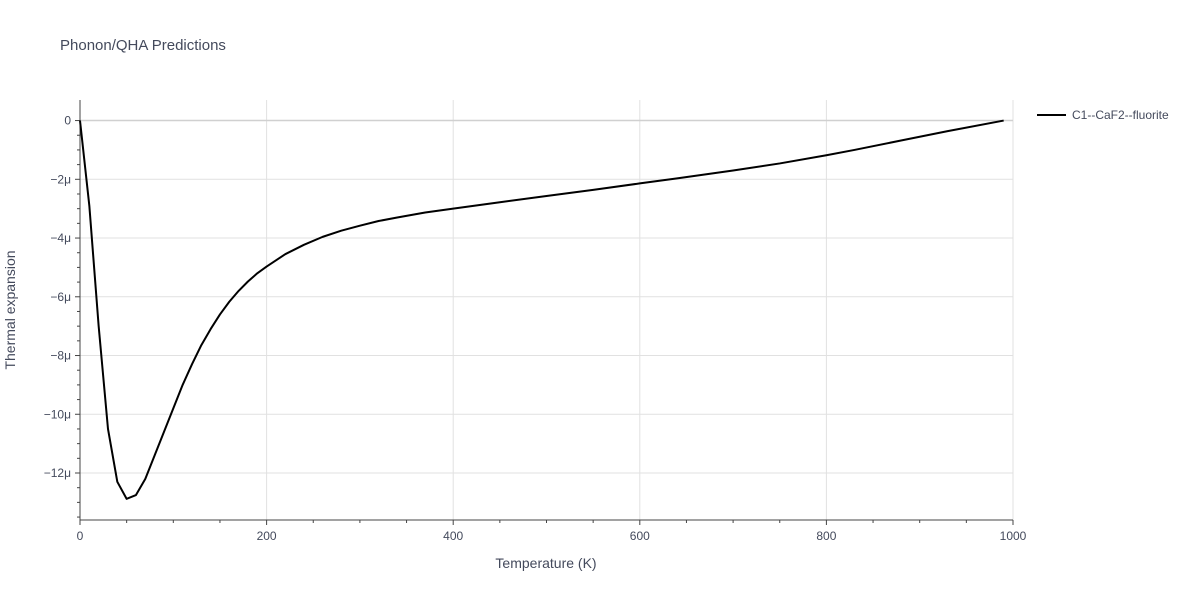 This screenshot has width=1200, height=600. I want to click on x-tick-label: 800, so click(826, 536).